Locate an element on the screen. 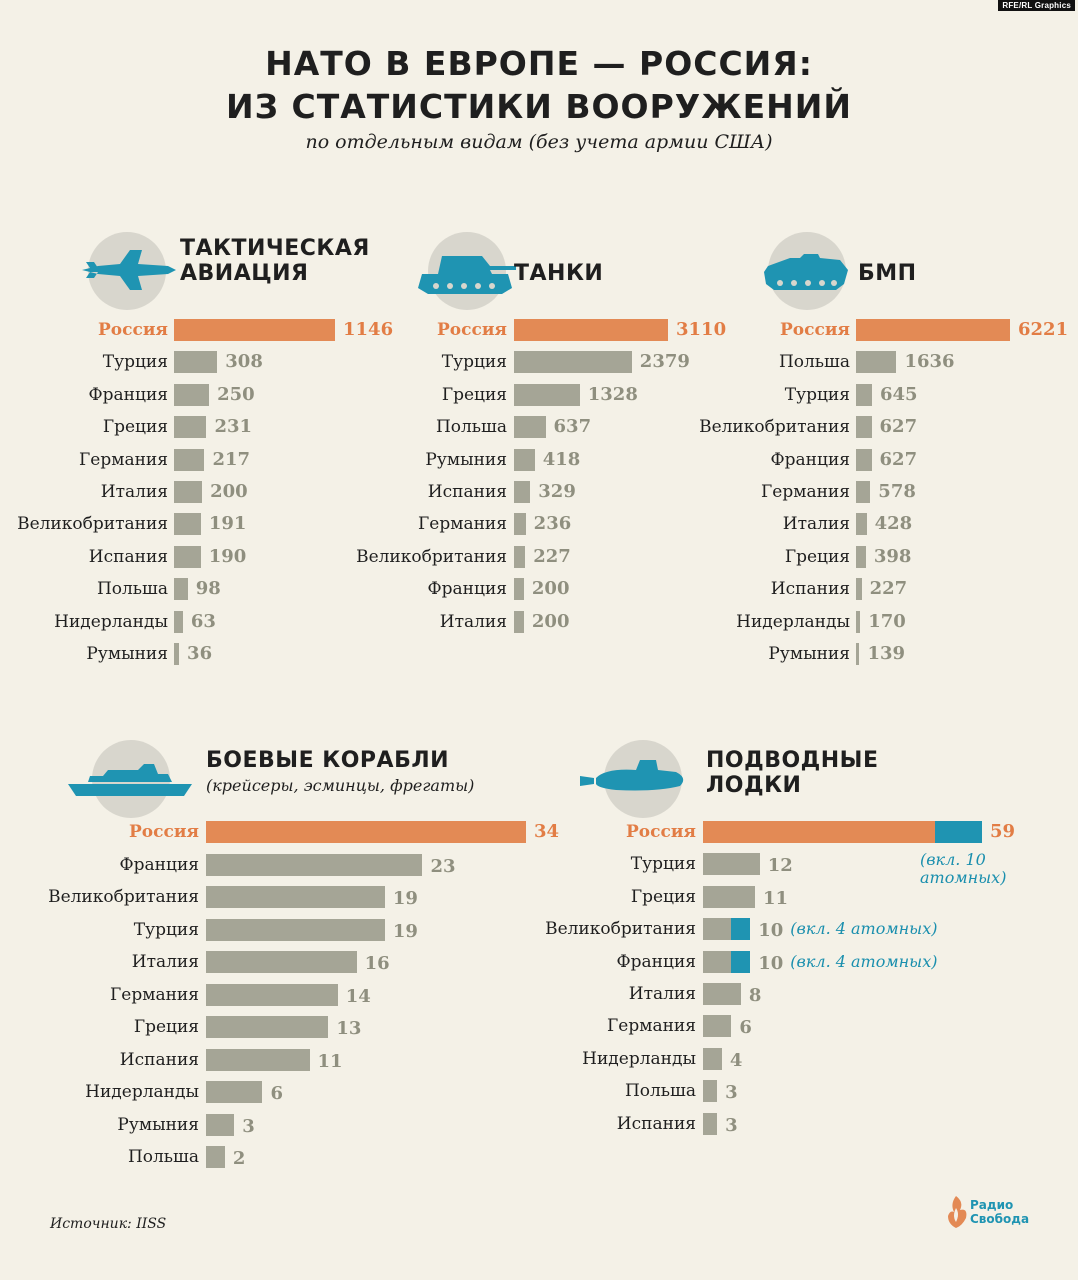  value-label: 428 is located at coordinates (893, 523).